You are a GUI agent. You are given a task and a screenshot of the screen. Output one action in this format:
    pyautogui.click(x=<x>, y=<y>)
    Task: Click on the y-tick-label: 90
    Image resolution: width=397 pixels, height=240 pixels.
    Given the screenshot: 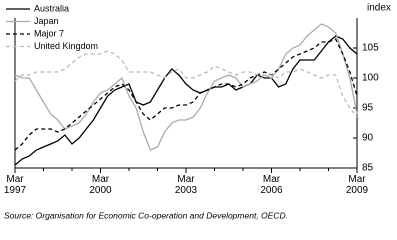 What is the action you would take?
    pyautogui.click(x=368, y=138)
    